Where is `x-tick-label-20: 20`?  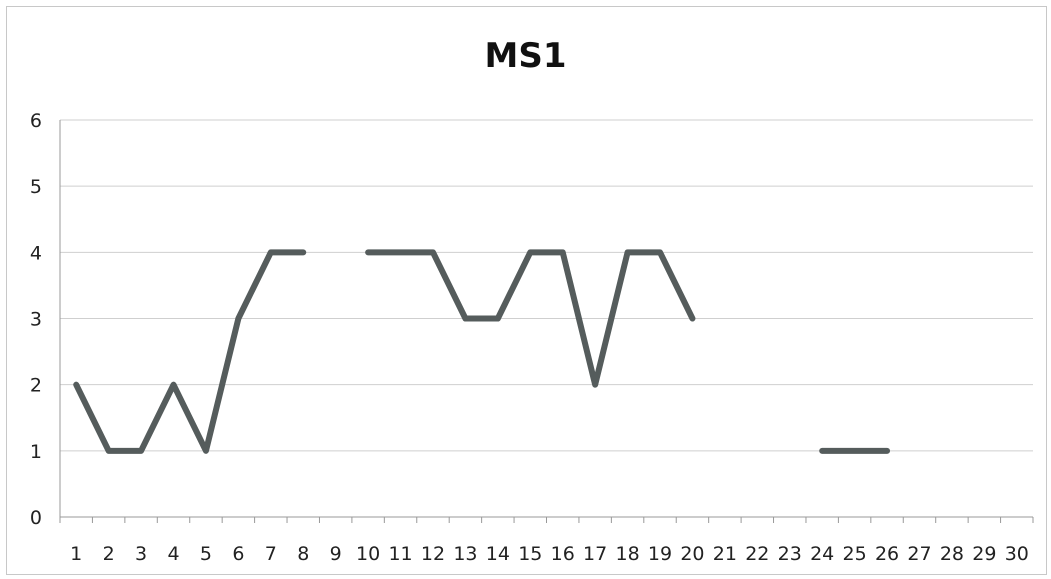
x-tick-label-20: 20 is located at coordinates (692, 554).